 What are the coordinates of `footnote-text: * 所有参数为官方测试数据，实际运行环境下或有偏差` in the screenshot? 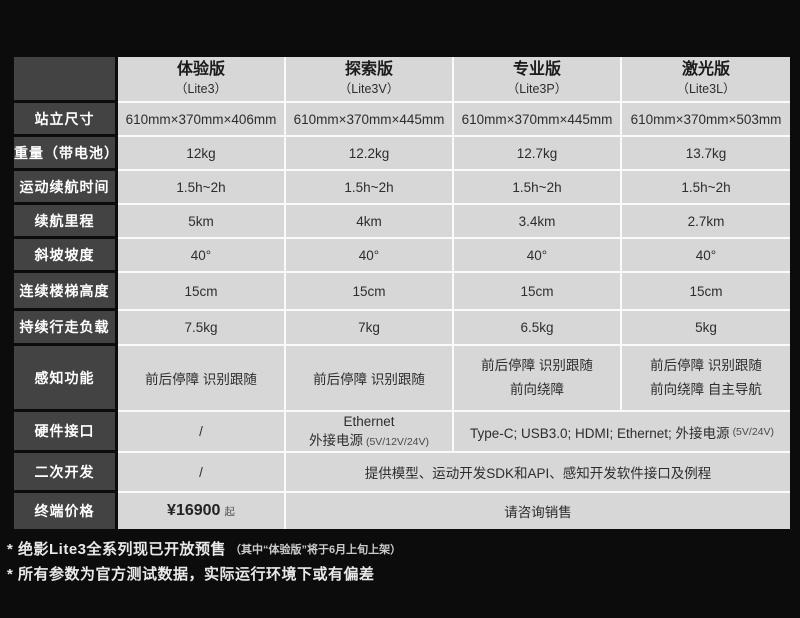 It's located at (191, 574).